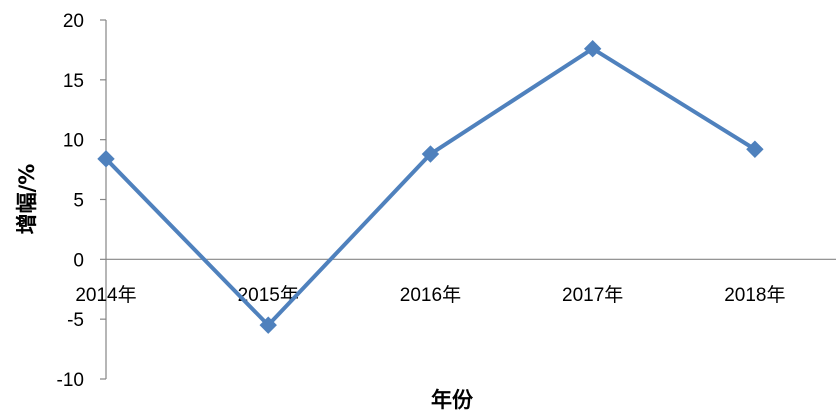 The image size is (838, 414). Describe the element at coordinates (592, 295) in the screenshot. I see `x-tick-label: 2017年` at that location.